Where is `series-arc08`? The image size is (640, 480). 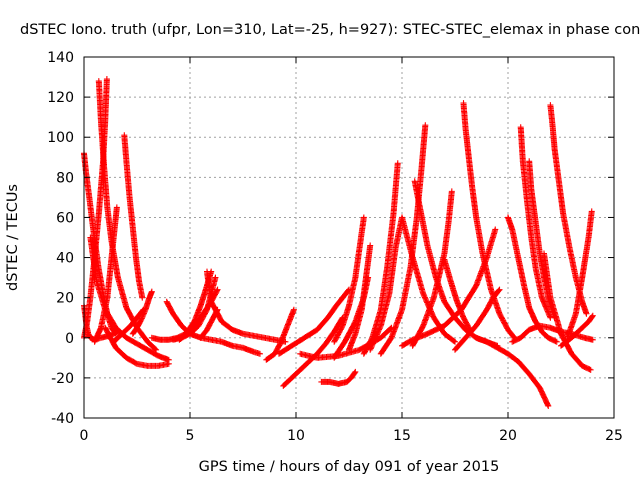 series-arc08 is located at coordinates (133, 216).